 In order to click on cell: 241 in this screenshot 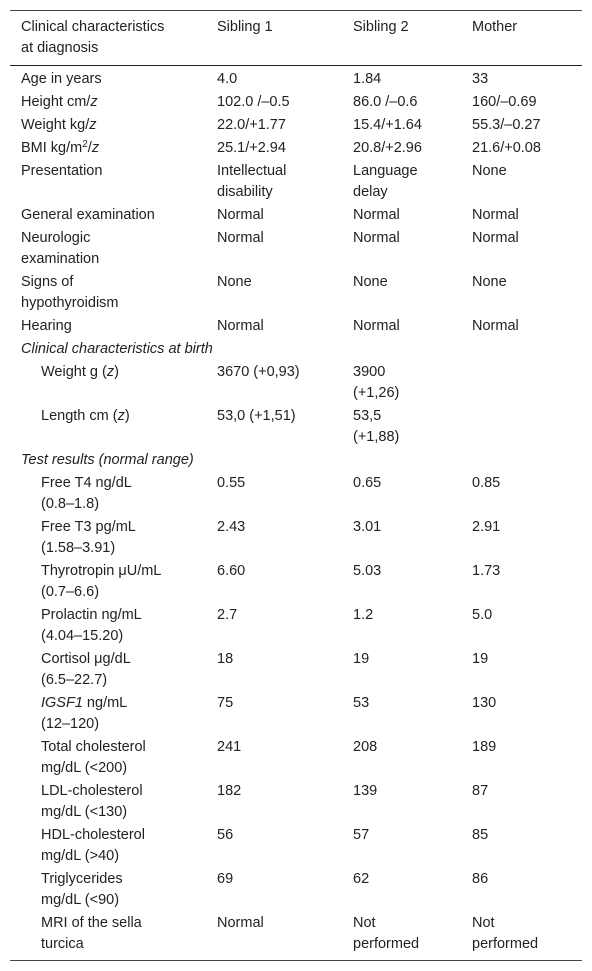, I will do `click(229, 747)`.